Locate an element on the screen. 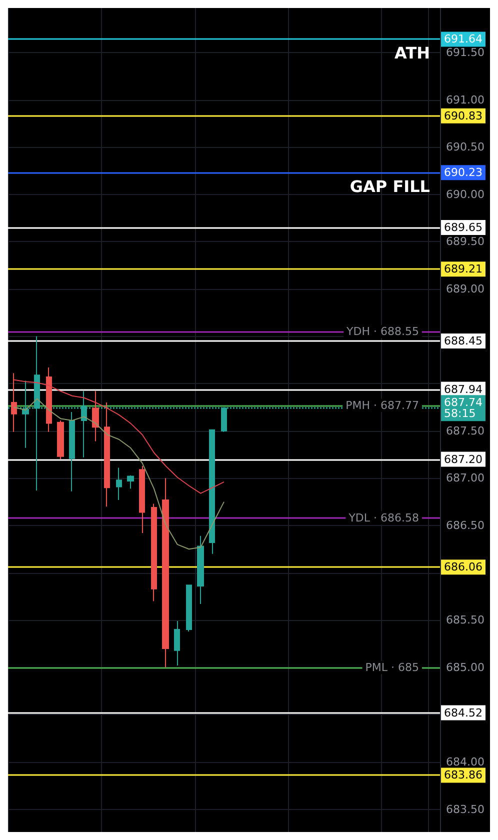 This screenshot has height=840, width=498. annotation: ATH is located at coordinates (412, 53).